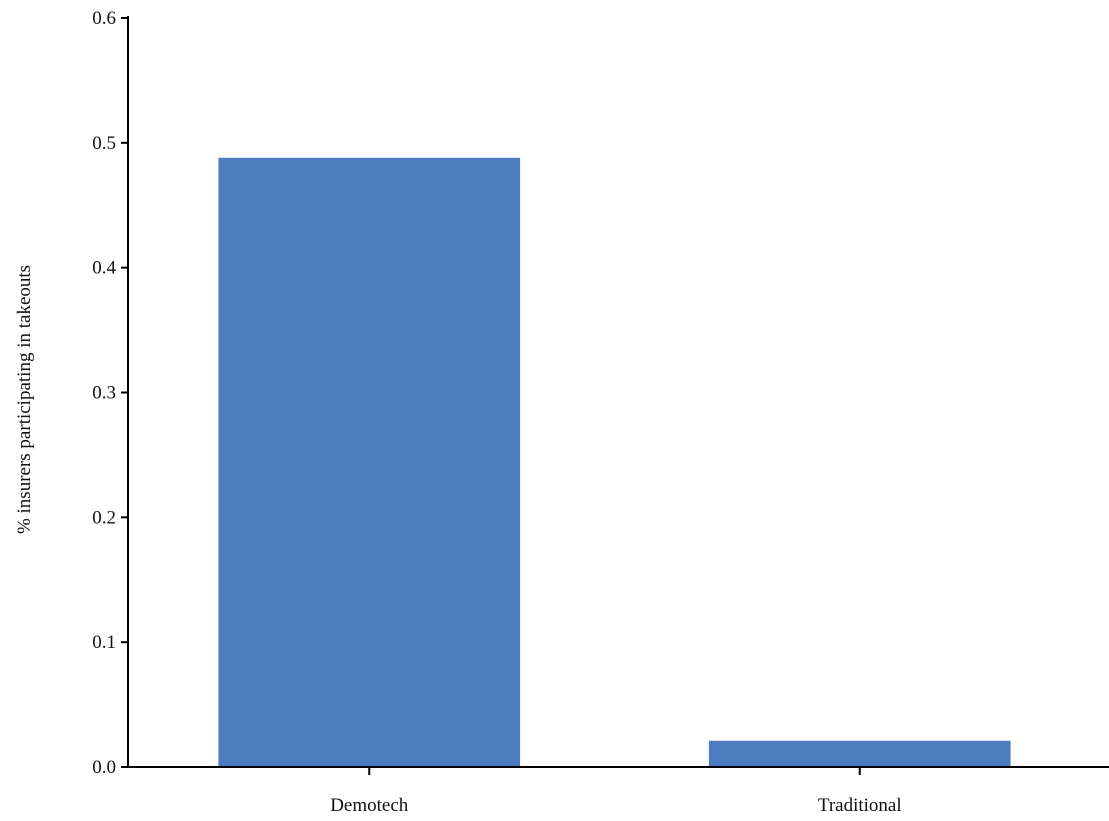 The width and height of the screenshot is (1109, 821). Describe the element at coordinates (369, 805) in the screenshot. I see `x-tick-label-demotech: Demotech` at that location.